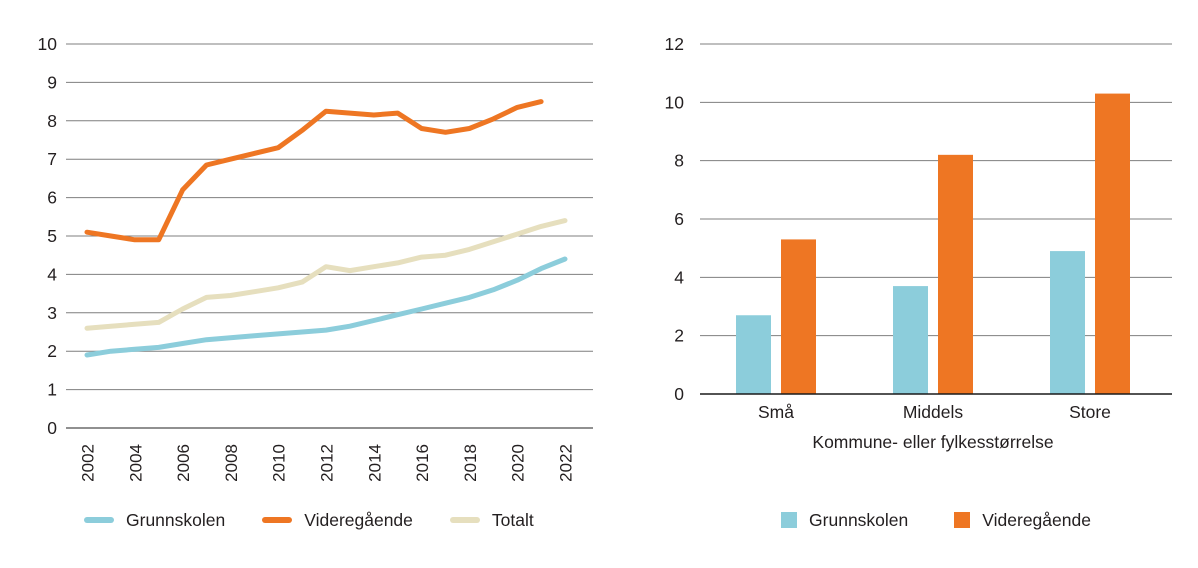 This screenshot has width=1198, height=568. Describe the element at coordinates (933, 442) in the screenshot. I see `bar-chart-x-axis-title: Kommune- eller fylkesstørrelse` at that location.